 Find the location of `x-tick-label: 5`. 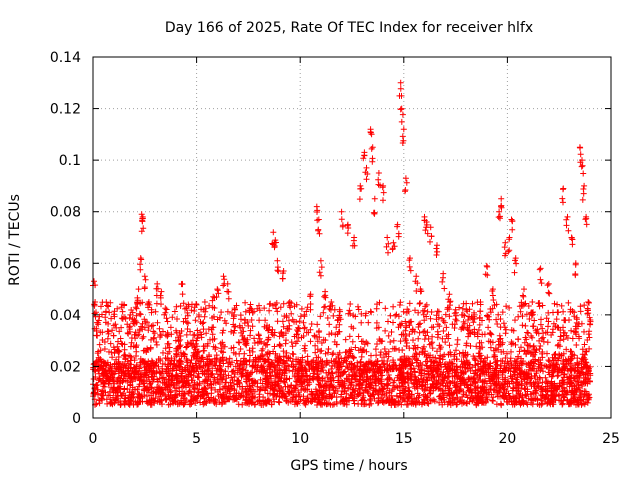

x-tick-label: 5 is located at coordinates (196, 439).